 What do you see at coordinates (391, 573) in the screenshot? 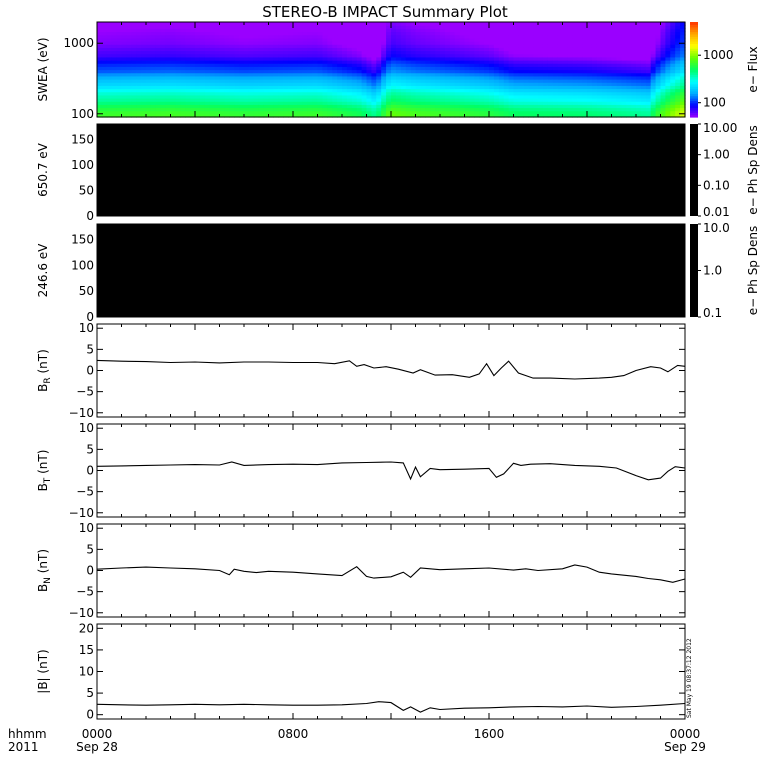
I see `series-line-bn` at bounding box center [391, 573].